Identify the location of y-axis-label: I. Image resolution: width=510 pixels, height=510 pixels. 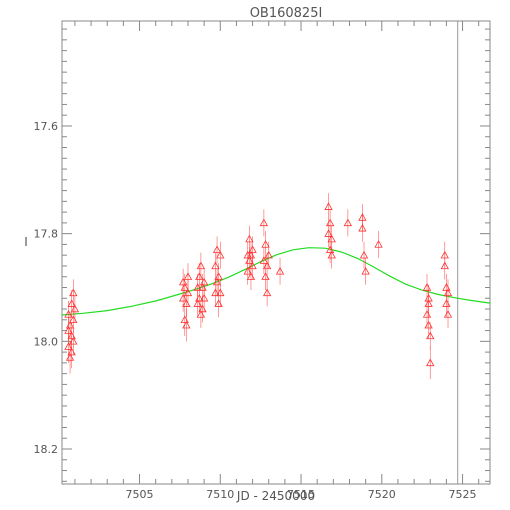
(26, 242).